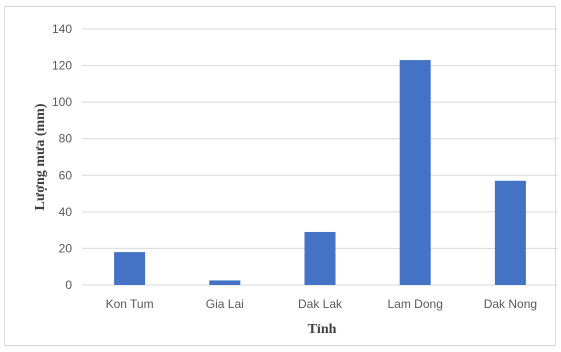 The height and width of the screenshot is (352, 561). I want to click on y-tick-label: 120, so click(62, 66).